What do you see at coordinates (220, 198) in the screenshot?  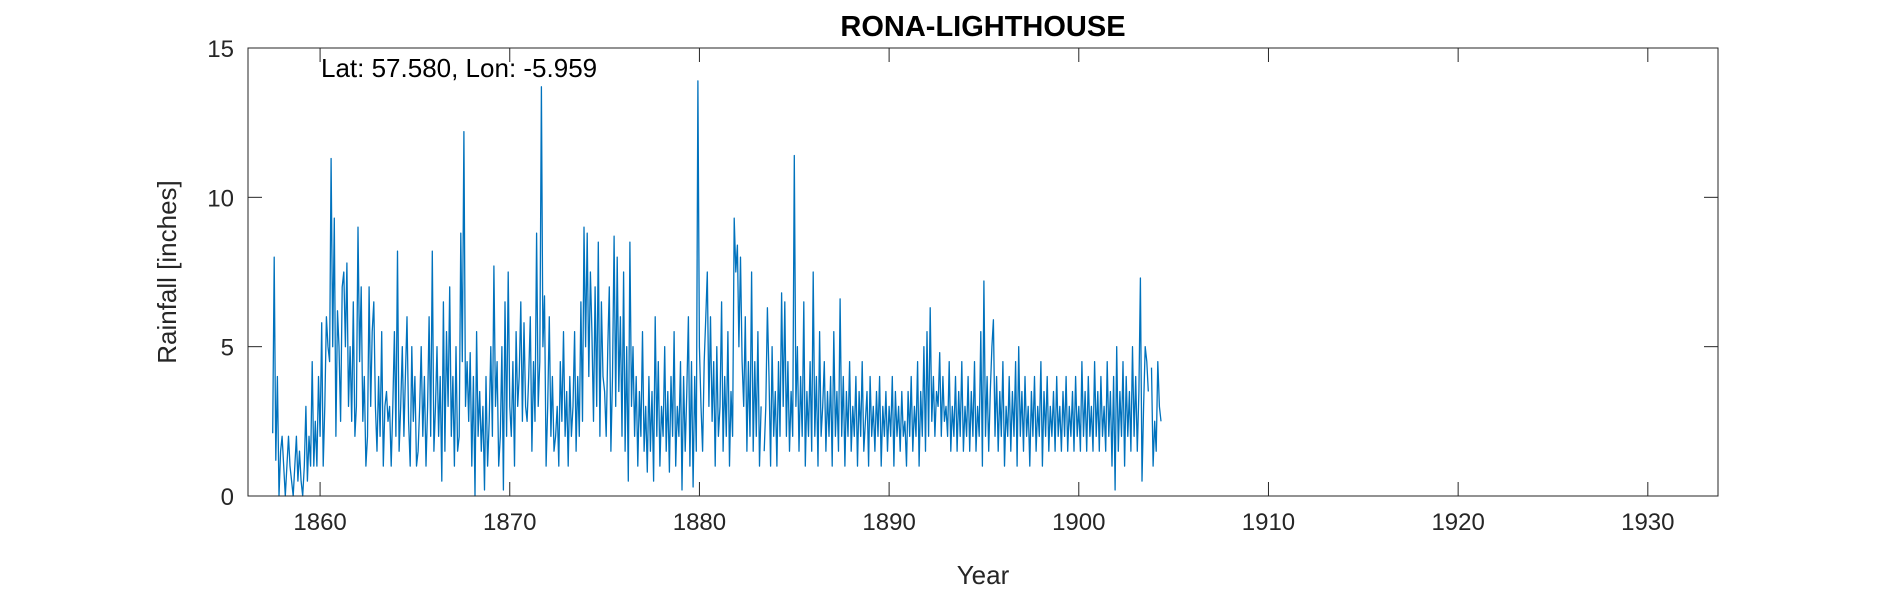 I see `y-tick-label: 10` at bounding box center [220, 198].